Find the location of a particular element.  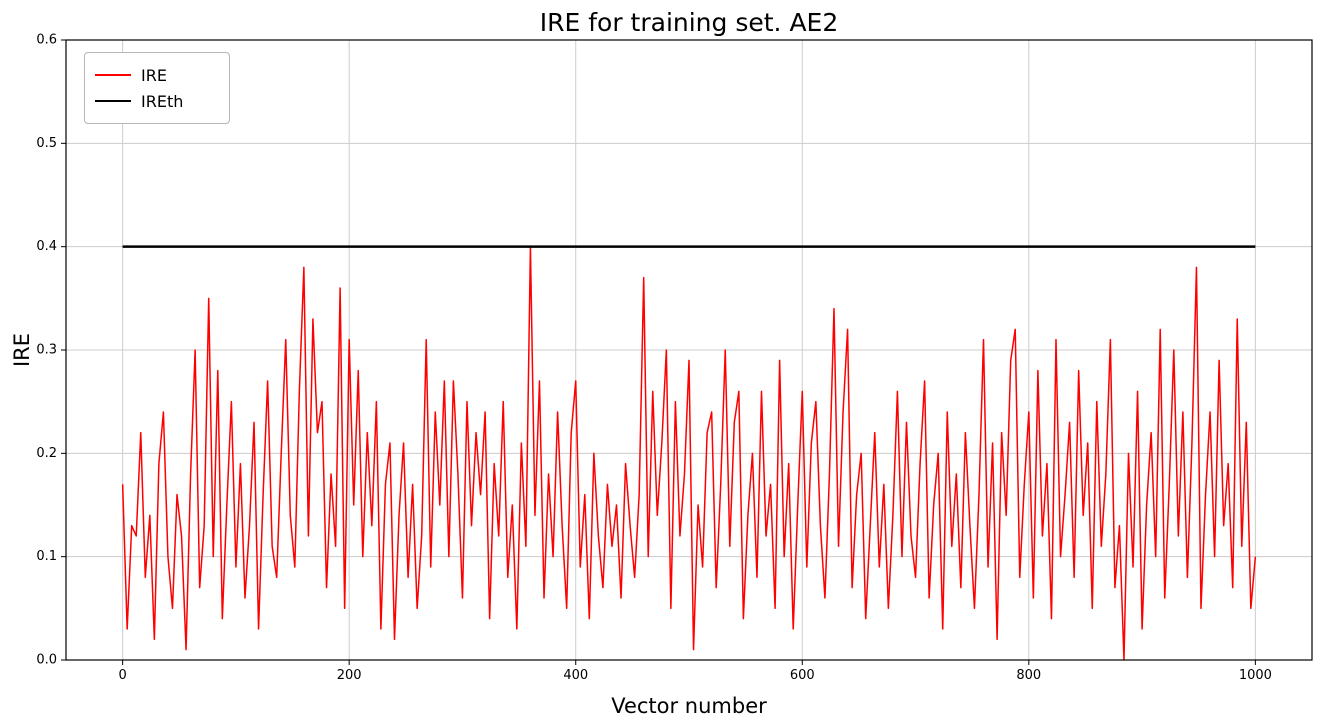

legend: IRE IREth is located at coordinates (157, 88).